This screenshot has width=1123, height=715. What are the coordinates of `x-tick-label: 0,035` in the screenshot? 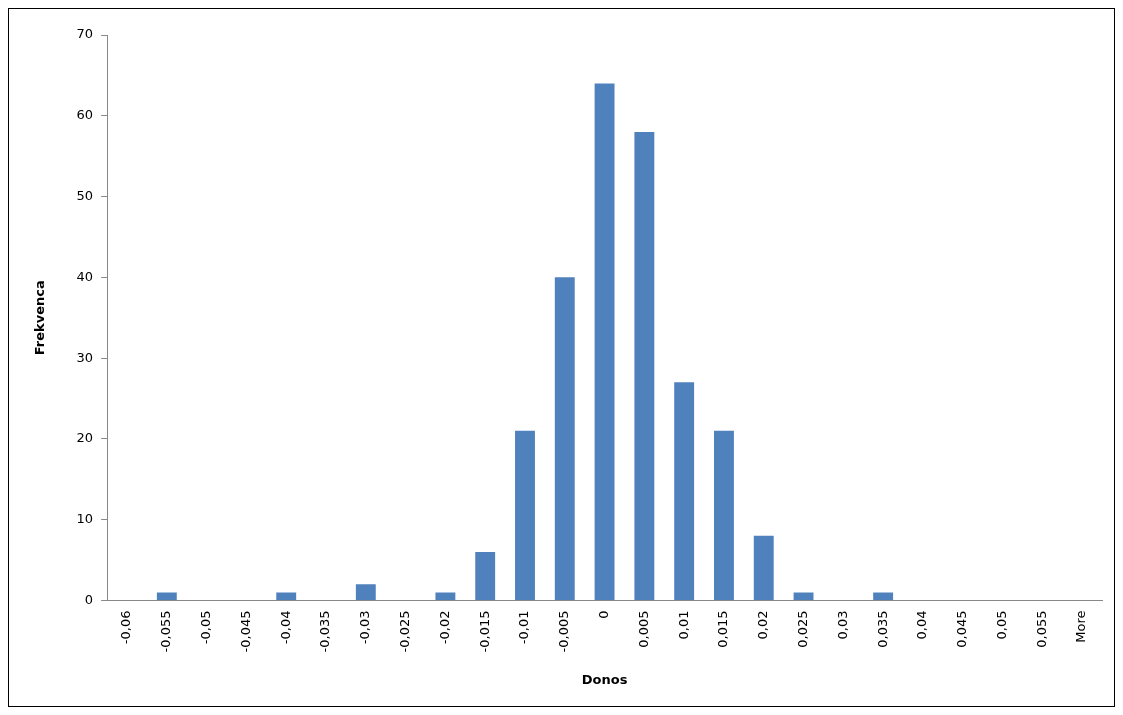 It's located at (882, 629).